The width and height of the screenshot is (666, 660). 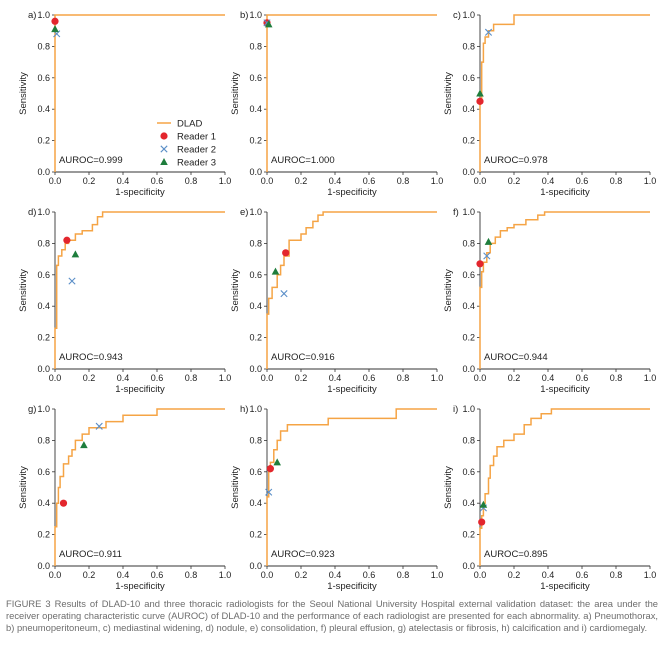 I want to click on legend-reader-1-swatch, so click(x=164, y=136).